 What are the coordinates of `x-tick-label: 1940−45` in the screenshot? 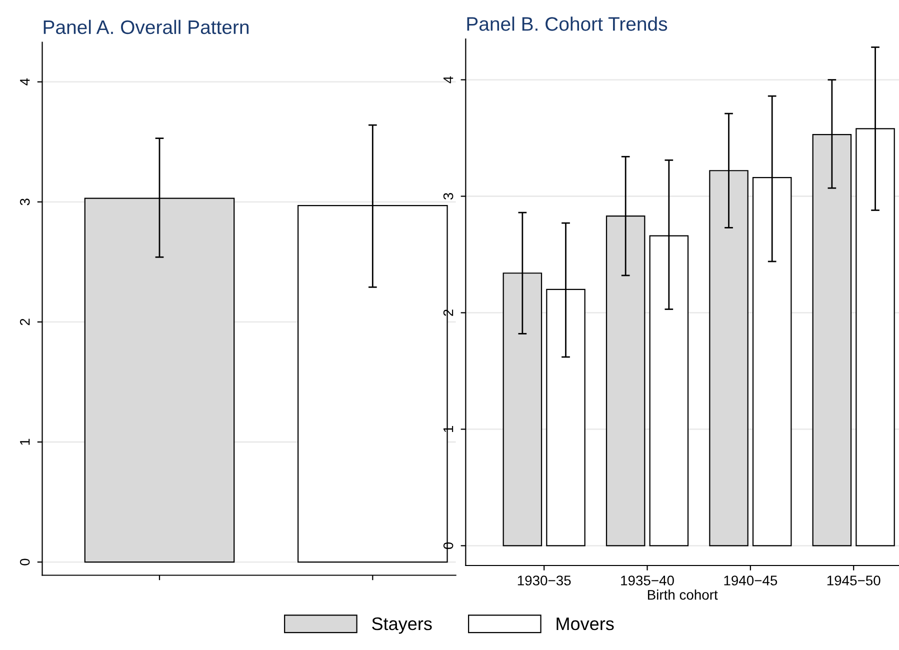 It's located at (751, 581).